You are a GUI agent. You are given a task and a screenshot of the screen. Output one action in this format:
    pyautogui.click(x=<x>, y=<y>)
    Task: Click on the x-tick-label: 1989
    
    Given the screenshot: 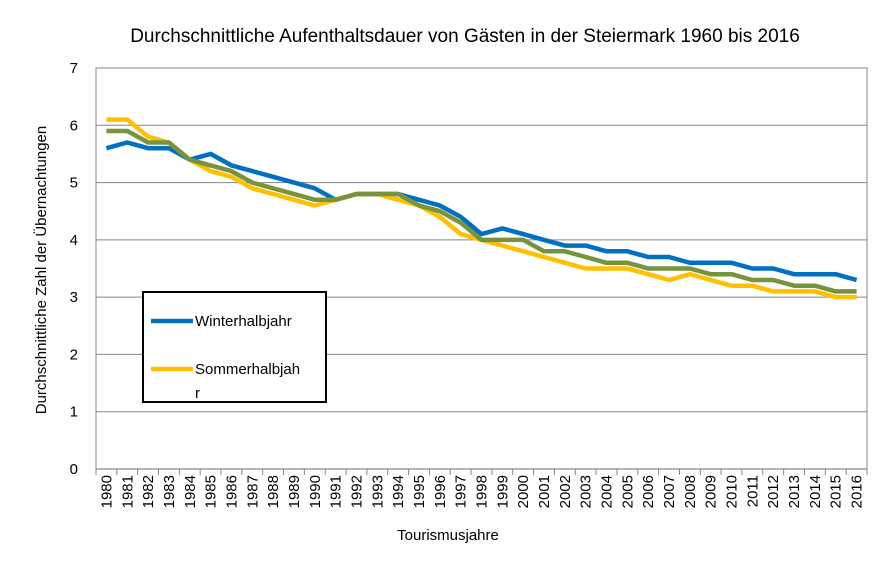 What is the action you would take?
    pyautogui.click(x=294, y=491)
    